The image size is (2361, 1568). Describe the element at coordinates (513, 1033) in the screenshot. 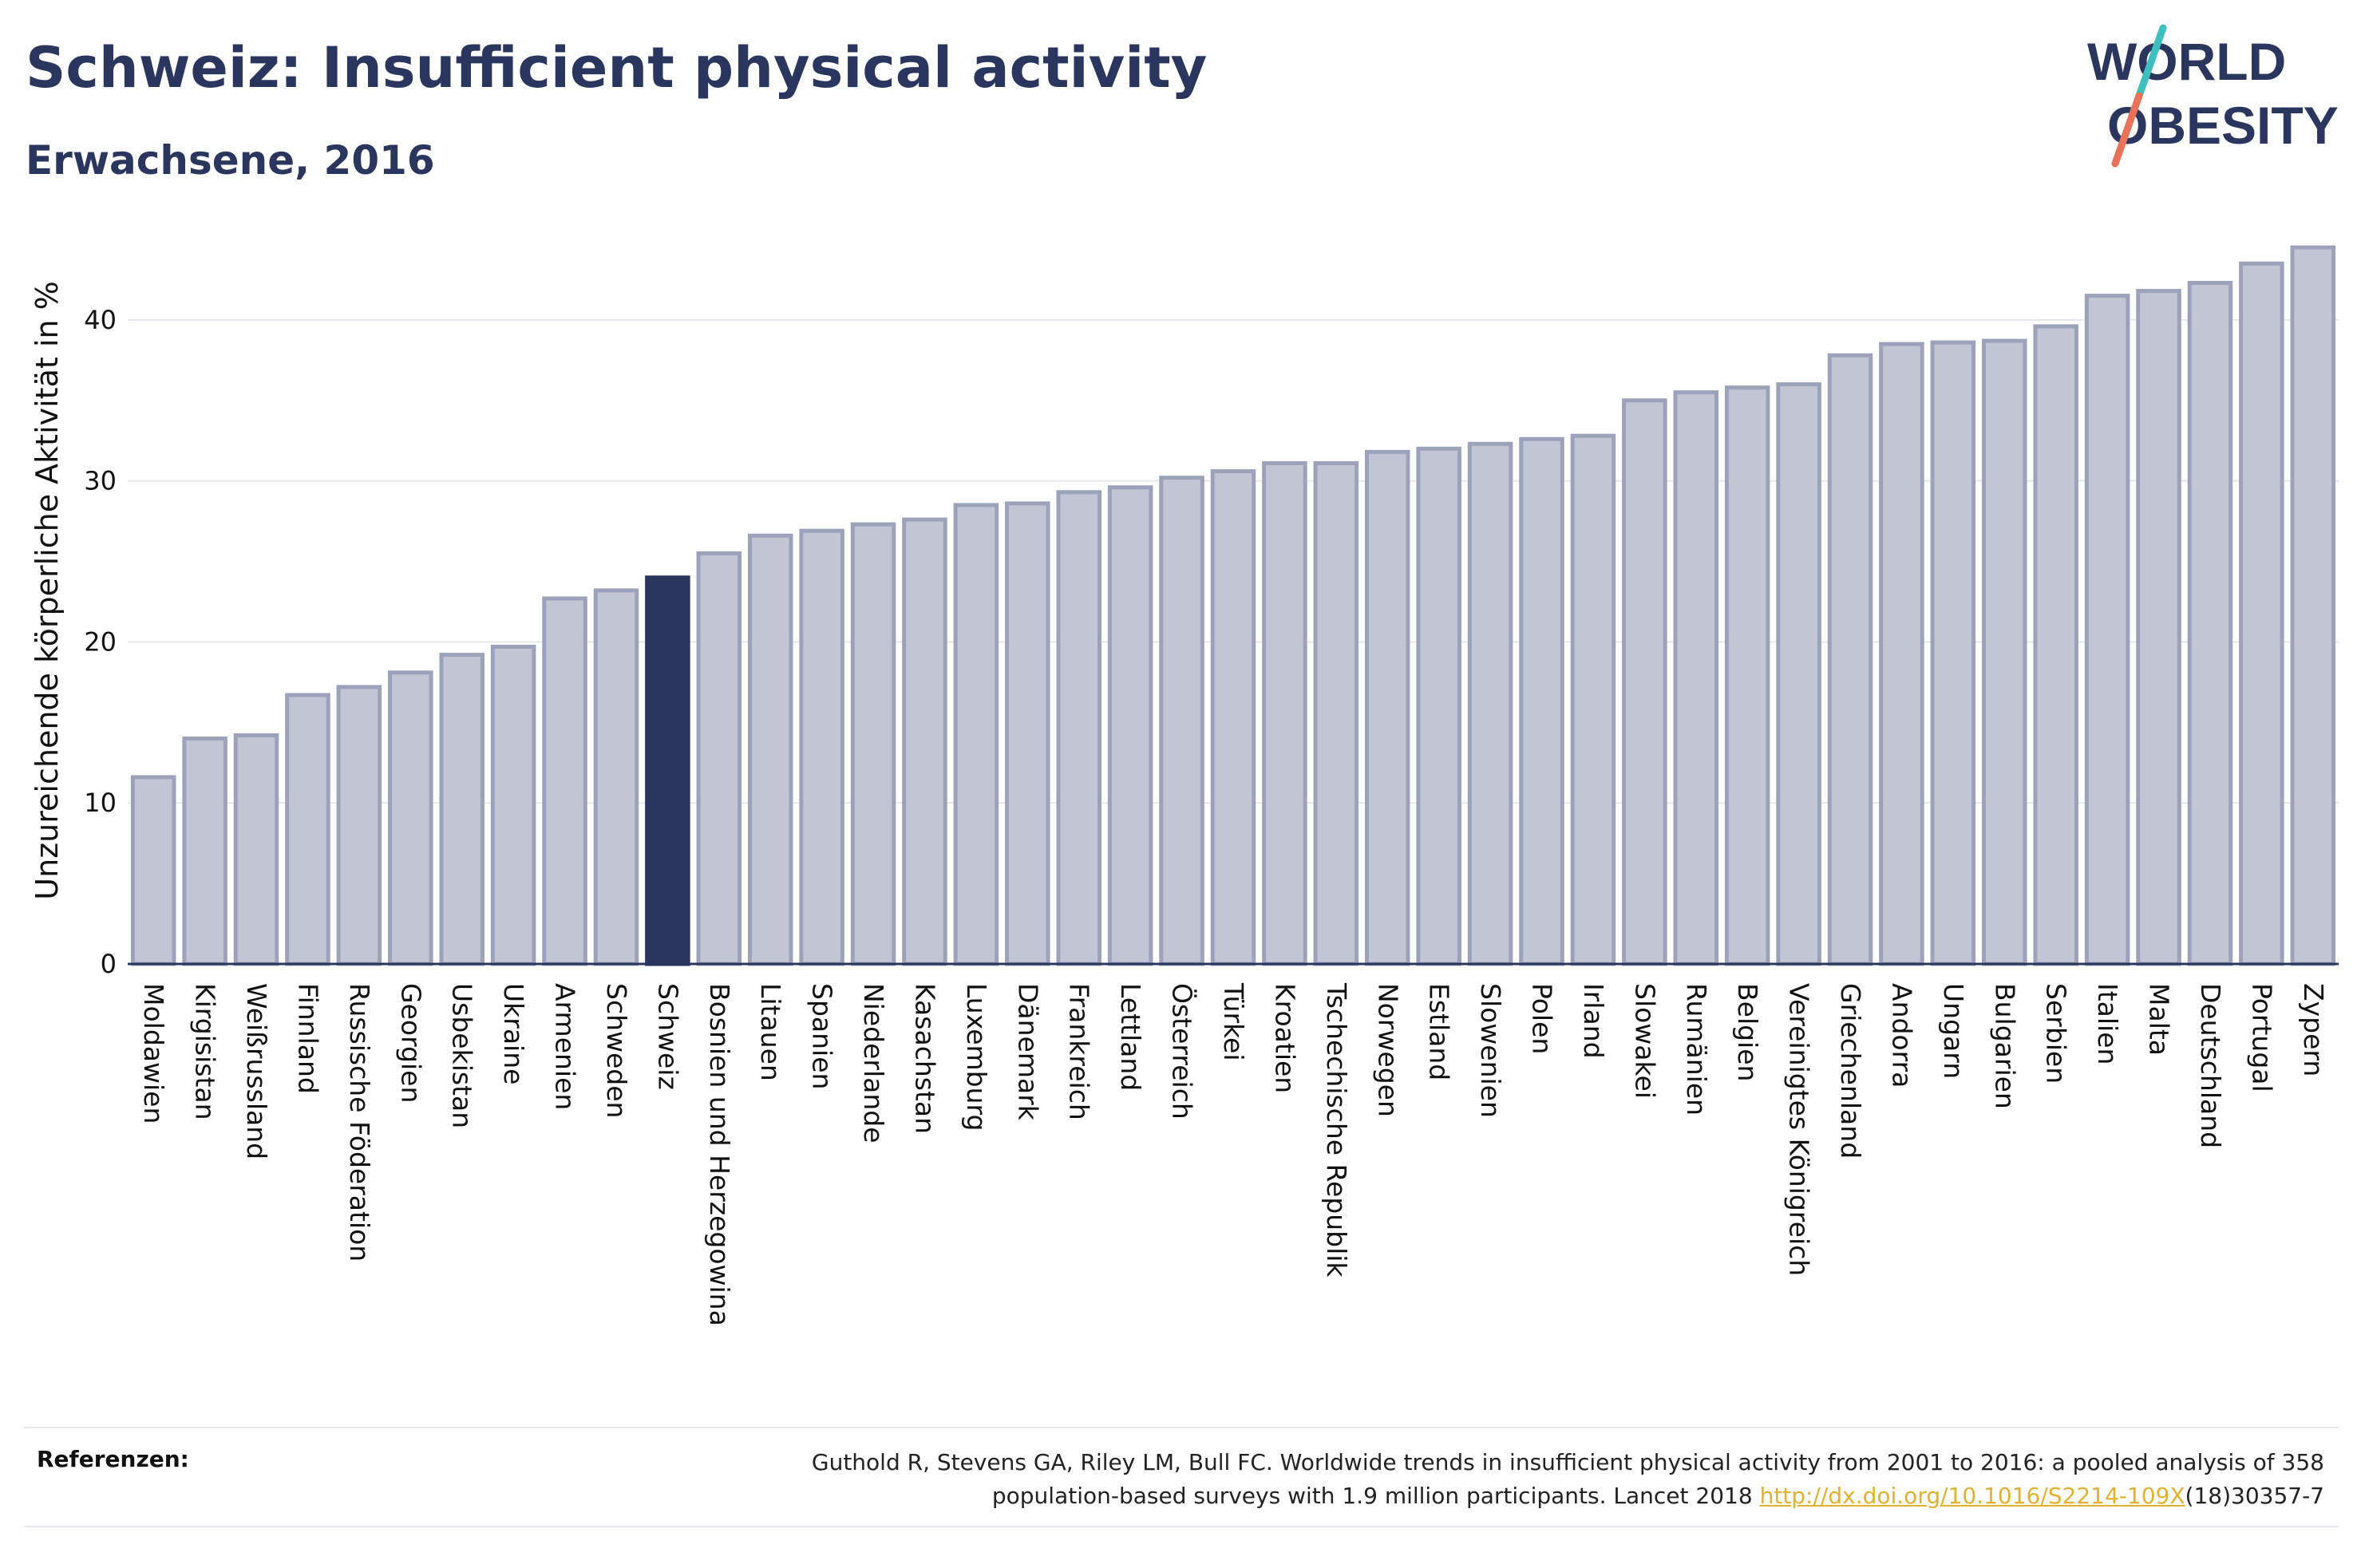

I see `x-category-label: Ukraine` at that location.